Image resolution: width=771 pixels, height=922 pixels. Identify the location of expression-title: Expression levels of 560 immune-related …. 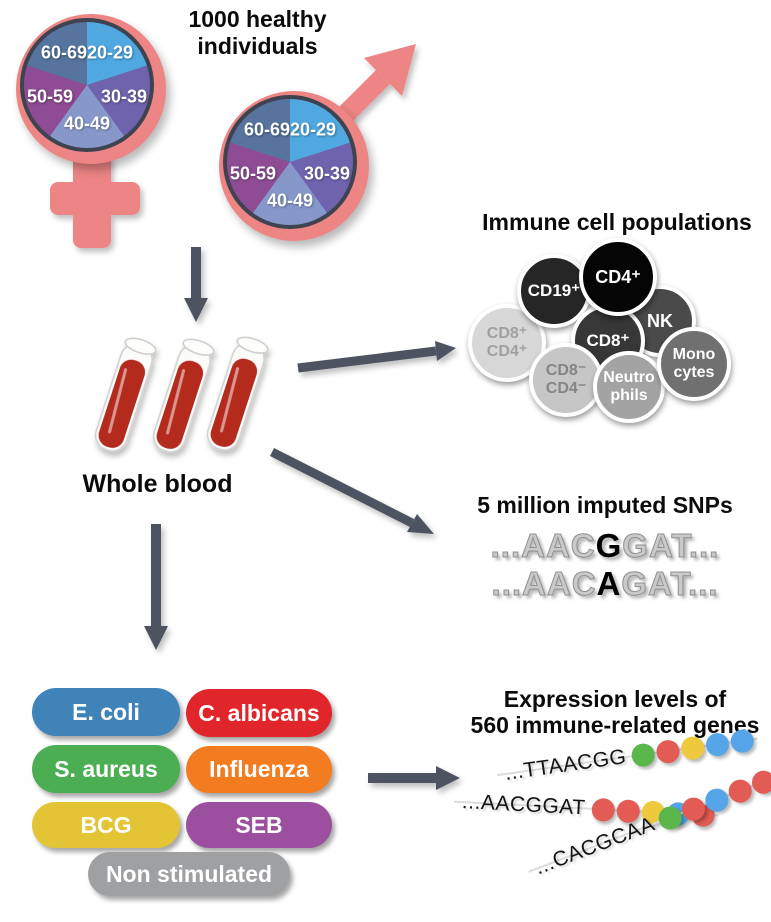
(615, 712).